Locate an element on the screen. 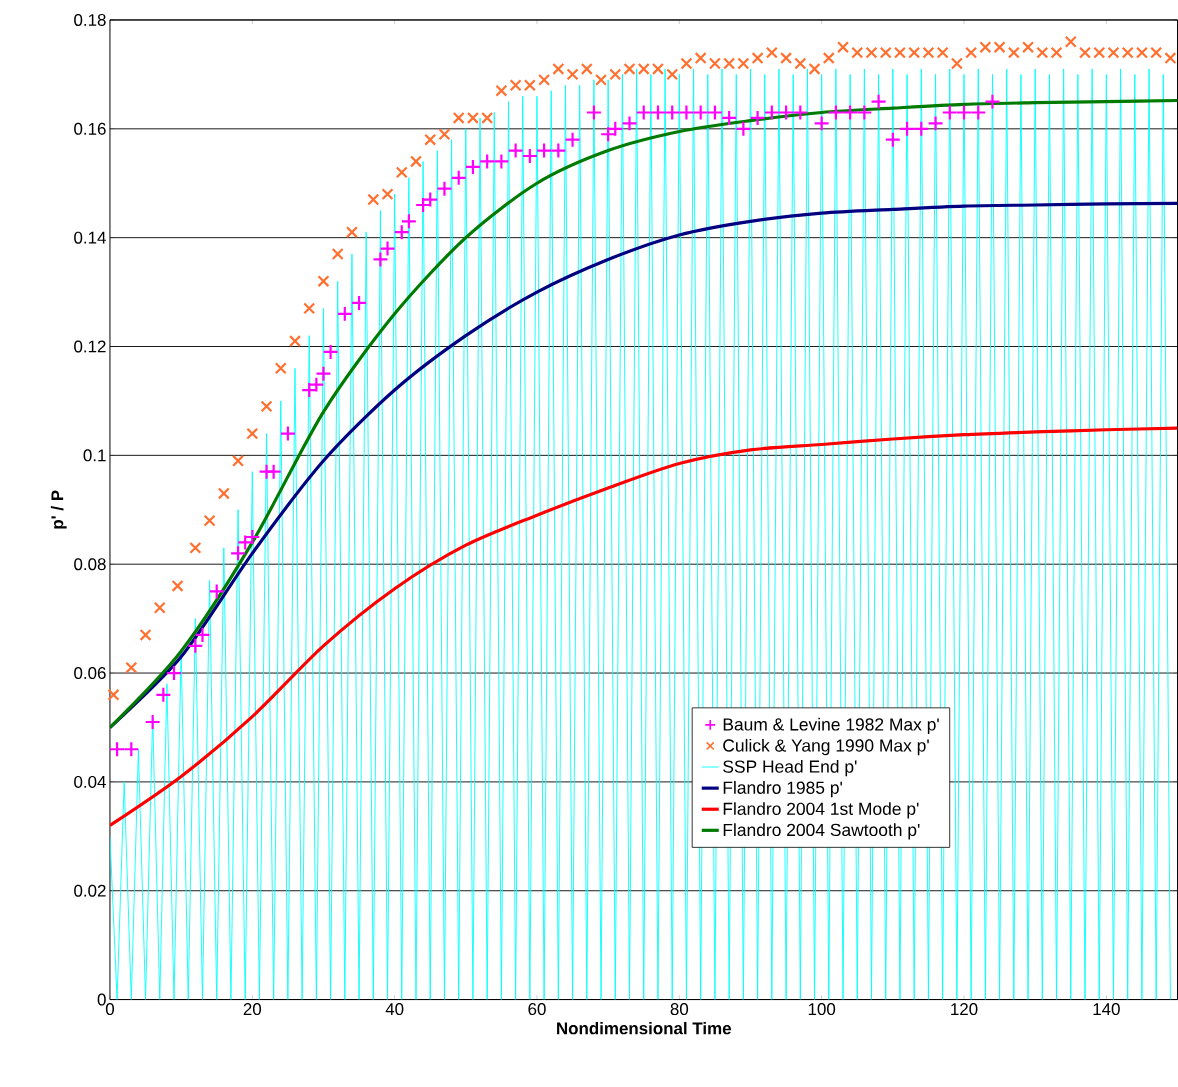  y-tick-label: 0.16 is located at coordinates (90, 129).